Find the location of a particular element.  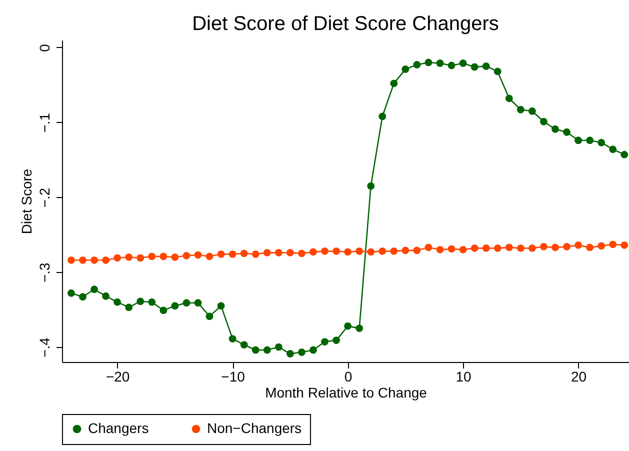

y-tick-label: 0 is located at coordinates (44, 48).